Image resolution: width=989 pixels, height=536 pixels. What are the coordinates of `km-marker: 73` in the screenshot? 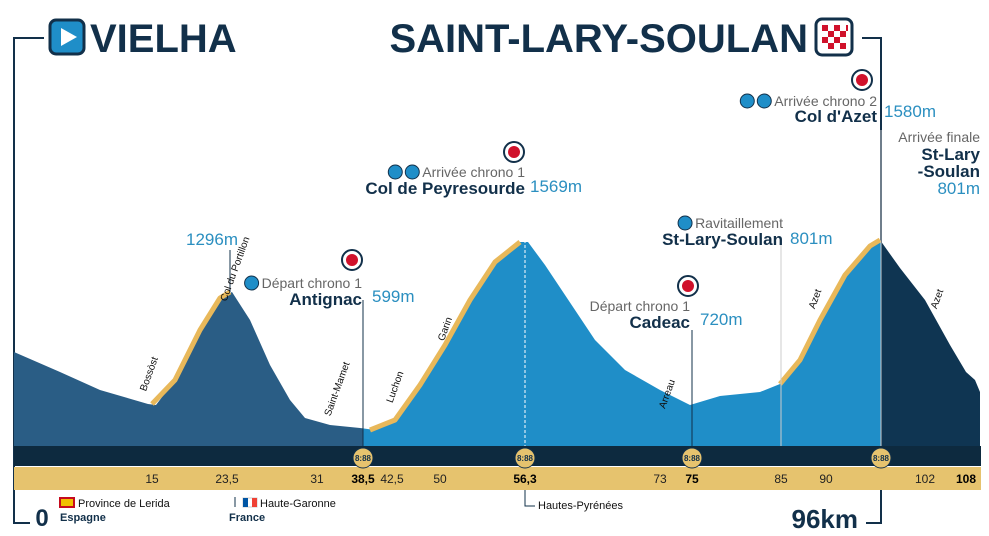 It's located at (660, 479).